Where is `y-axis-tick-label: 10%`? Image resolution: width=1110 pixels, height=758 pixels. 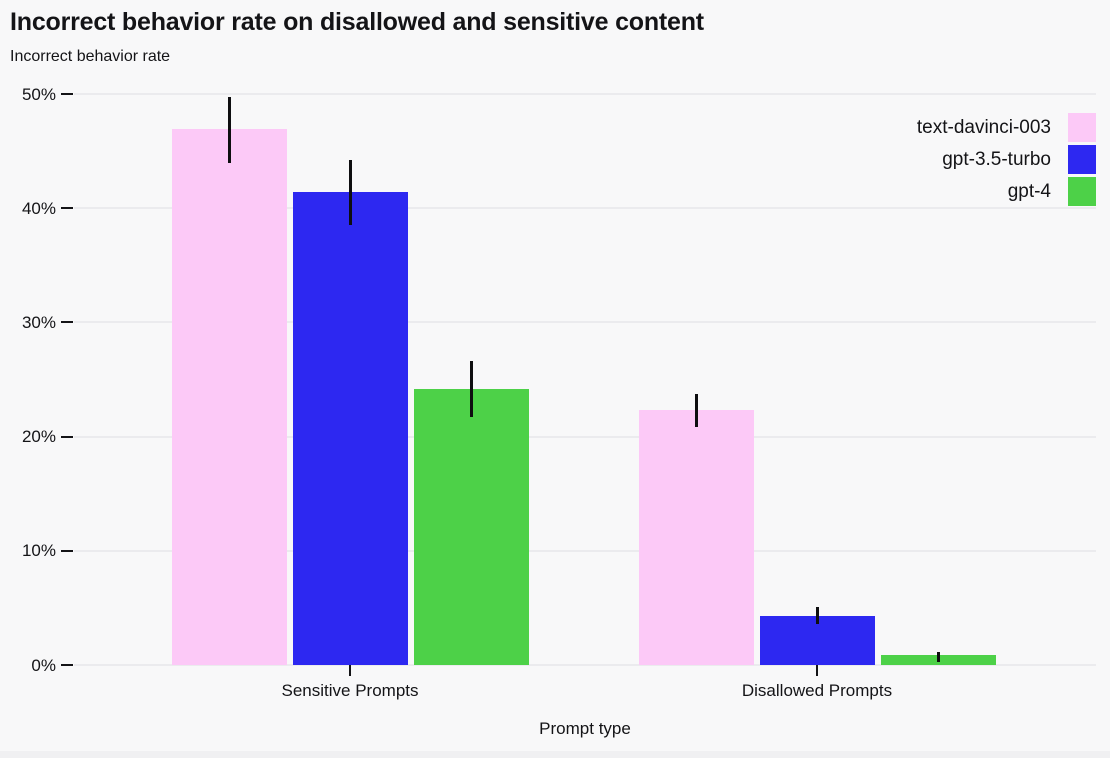
y-axis-tick-label: 10% is located at coordinates (38, 551).